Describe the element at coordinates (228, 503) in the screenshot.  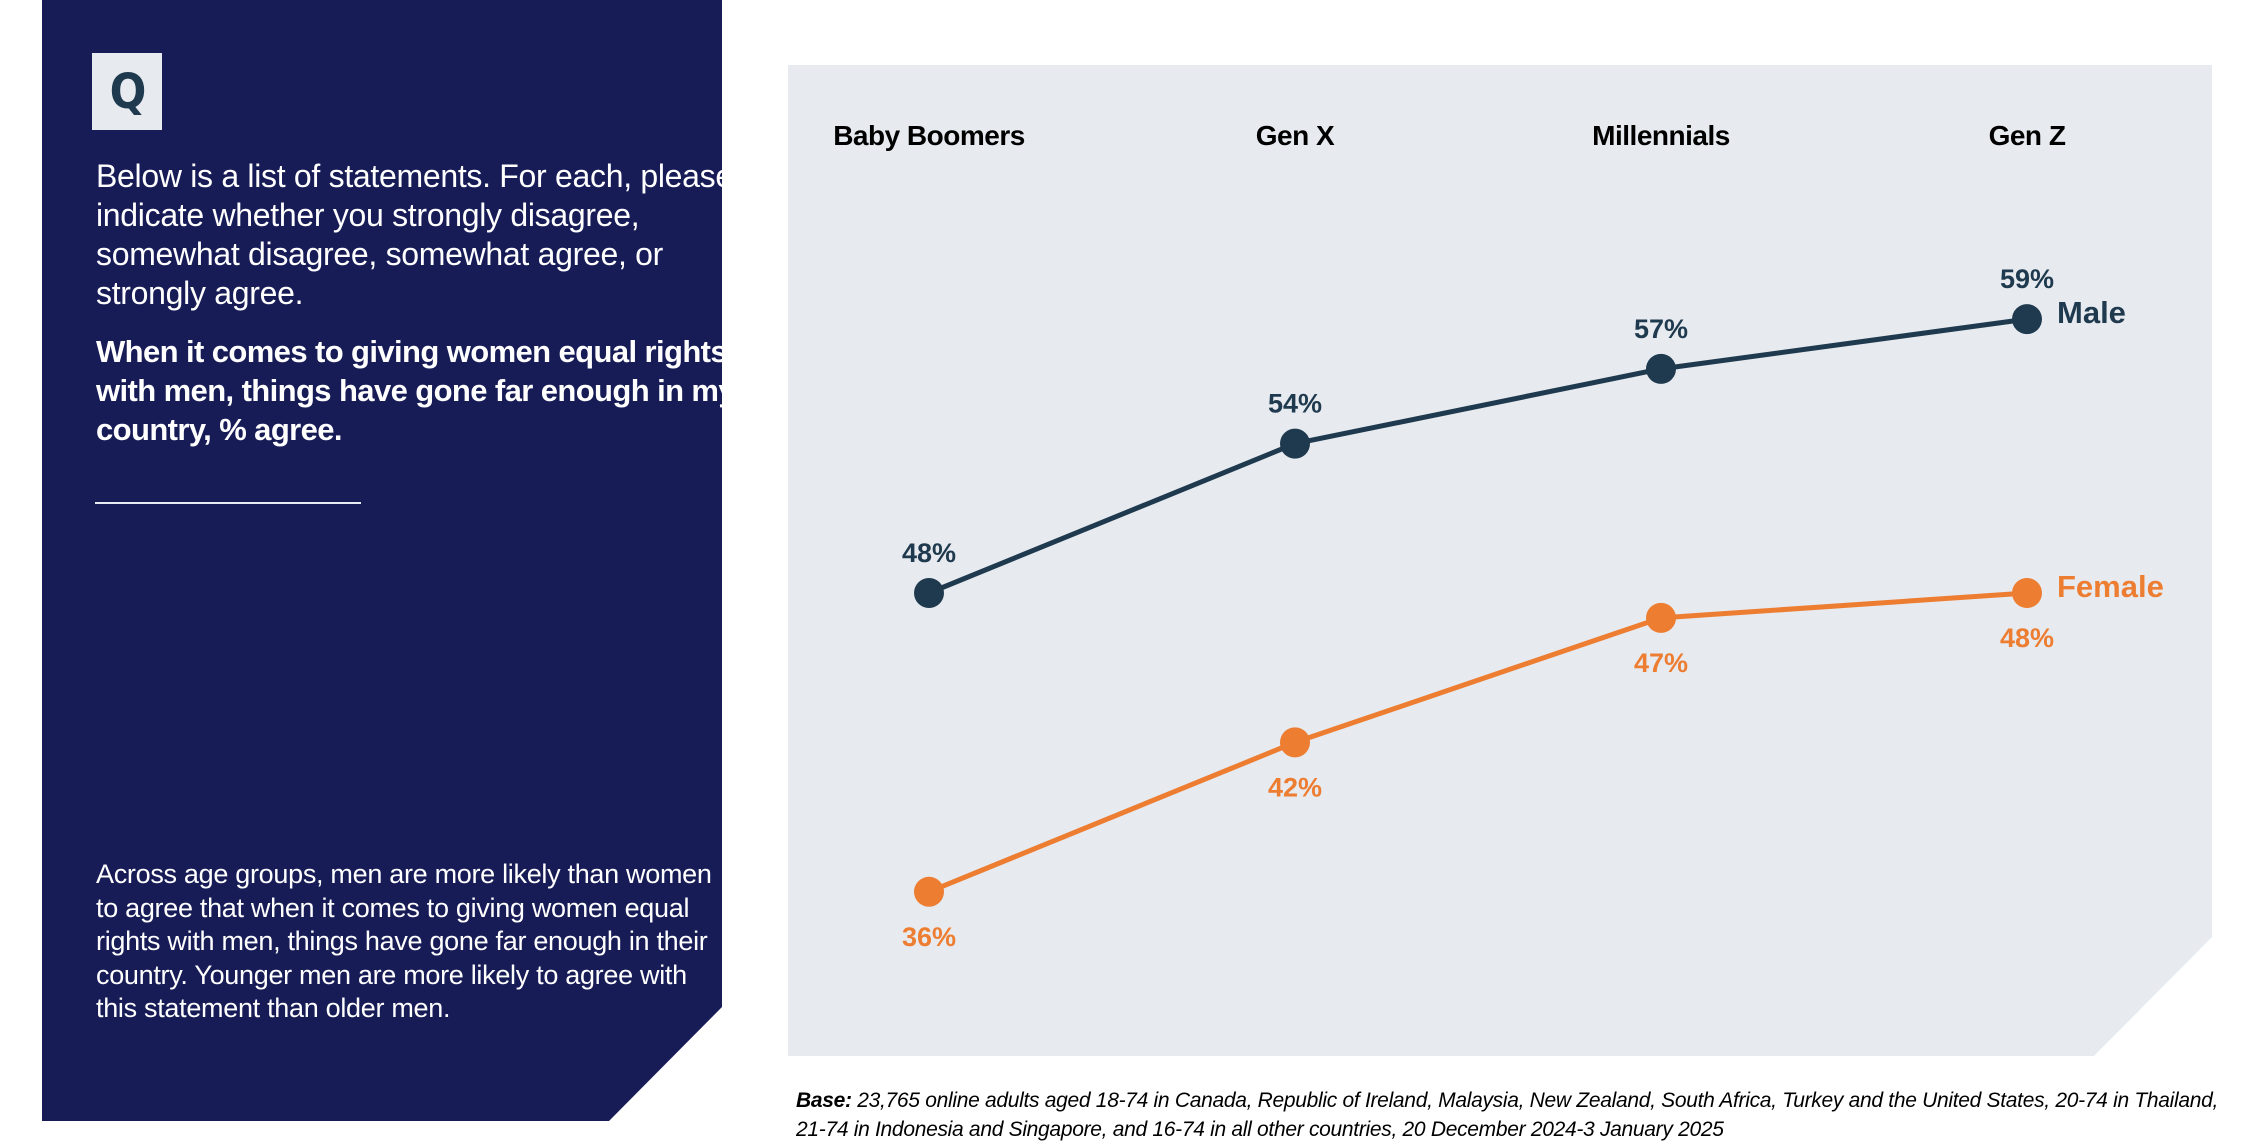
I see `divider` at that location.